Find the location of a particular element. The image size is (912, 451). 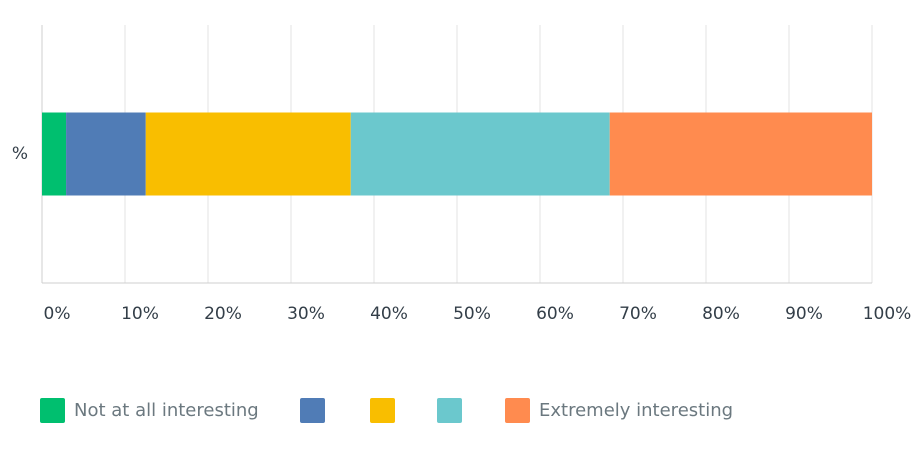

x-tick-label: 60% is located at coordinates (555, 314).